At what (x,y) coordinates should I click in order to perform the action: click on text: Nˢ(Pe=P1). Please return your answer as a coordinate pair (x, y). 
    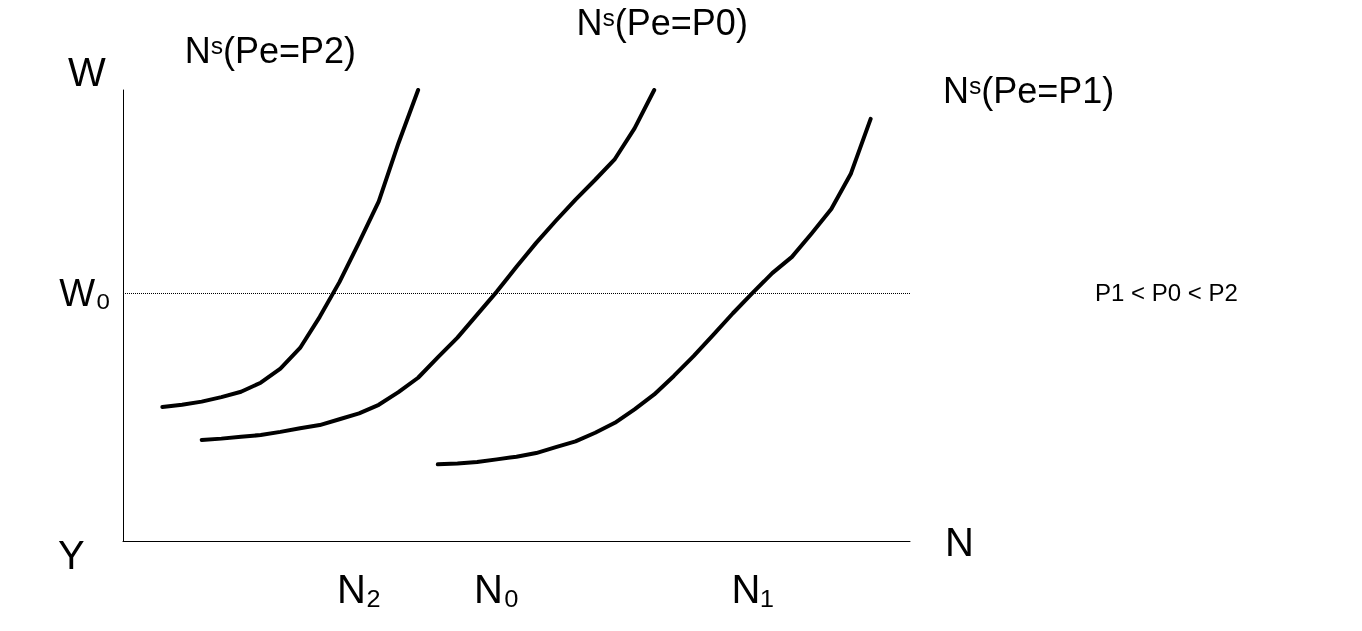
    Looking at the image, I should click on (1028, 91).